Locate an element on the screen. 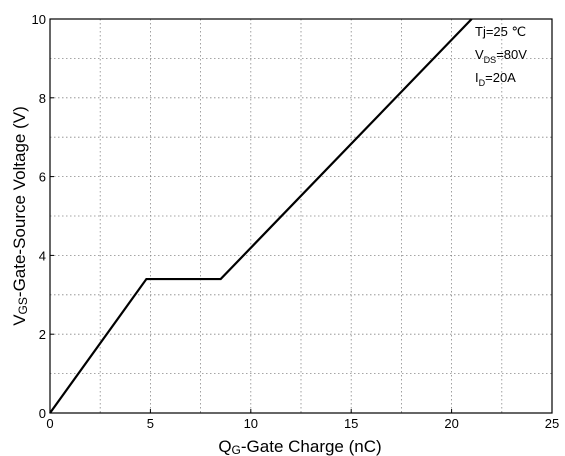  y-tick-label: 4 is located at coordinates (42, 255).